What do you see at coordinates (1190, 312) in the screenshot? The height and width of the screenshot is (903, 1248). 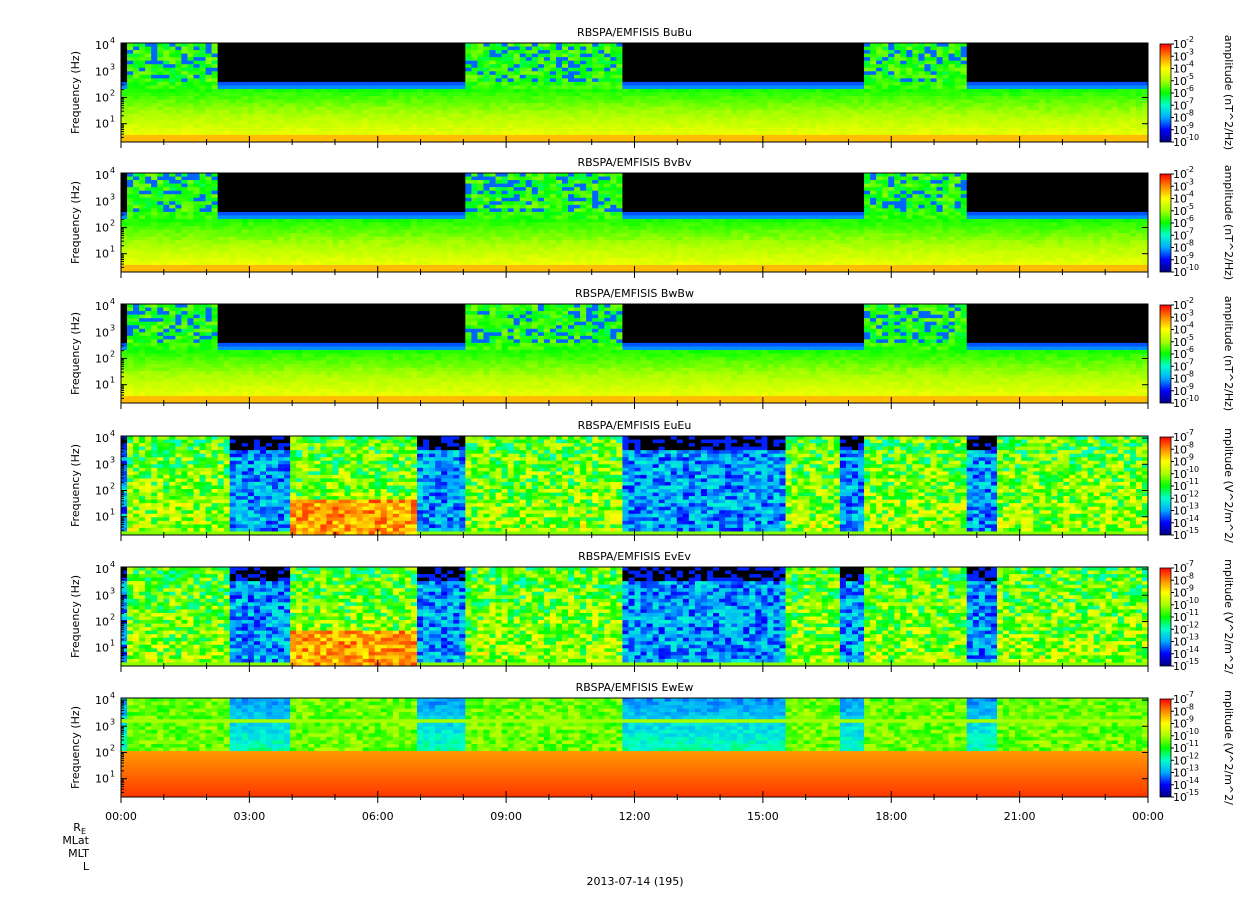 I see `colorbar-tick-exponent: -3` at bounding box center [1190, 312].